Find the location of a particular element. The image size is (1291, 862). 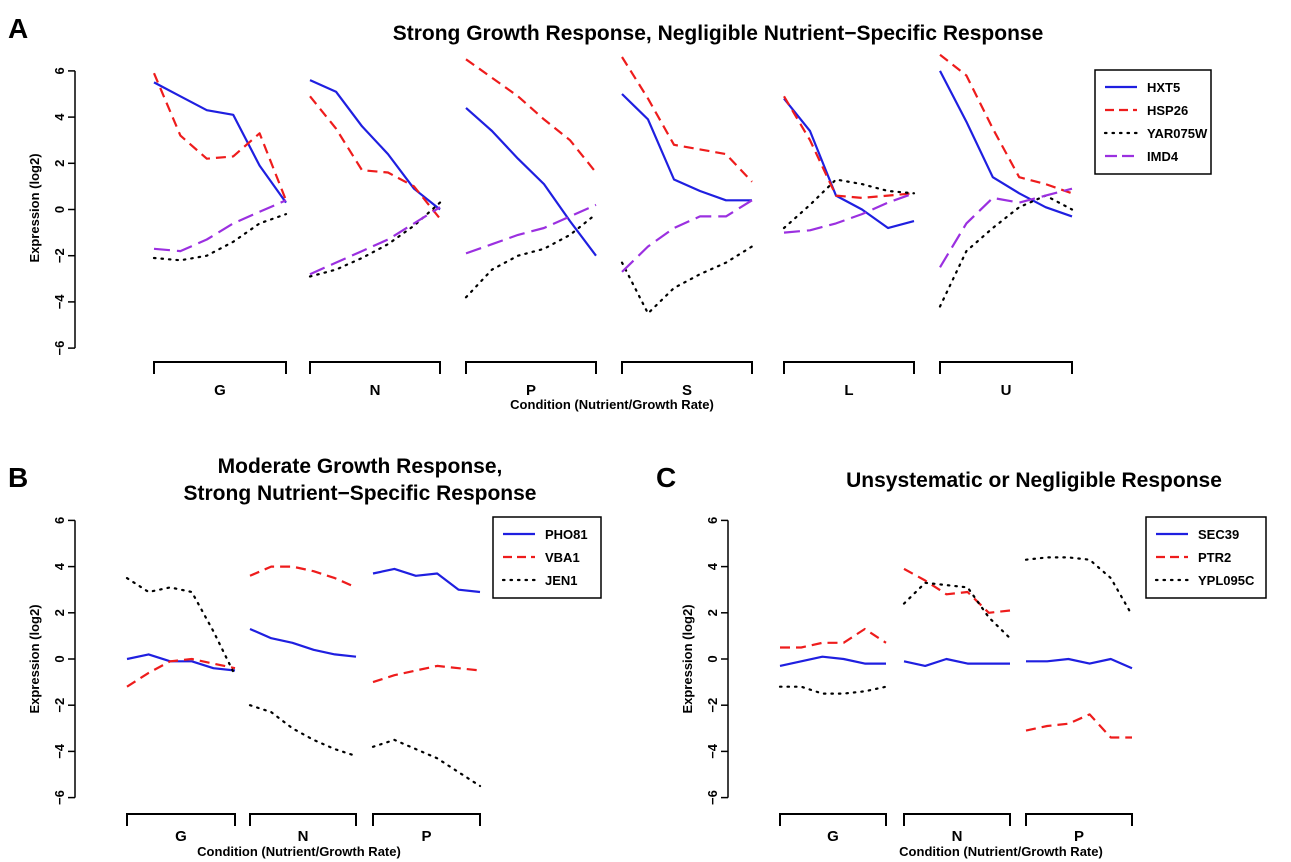

series-line-imd4-n is located at coordinates (375, 241).